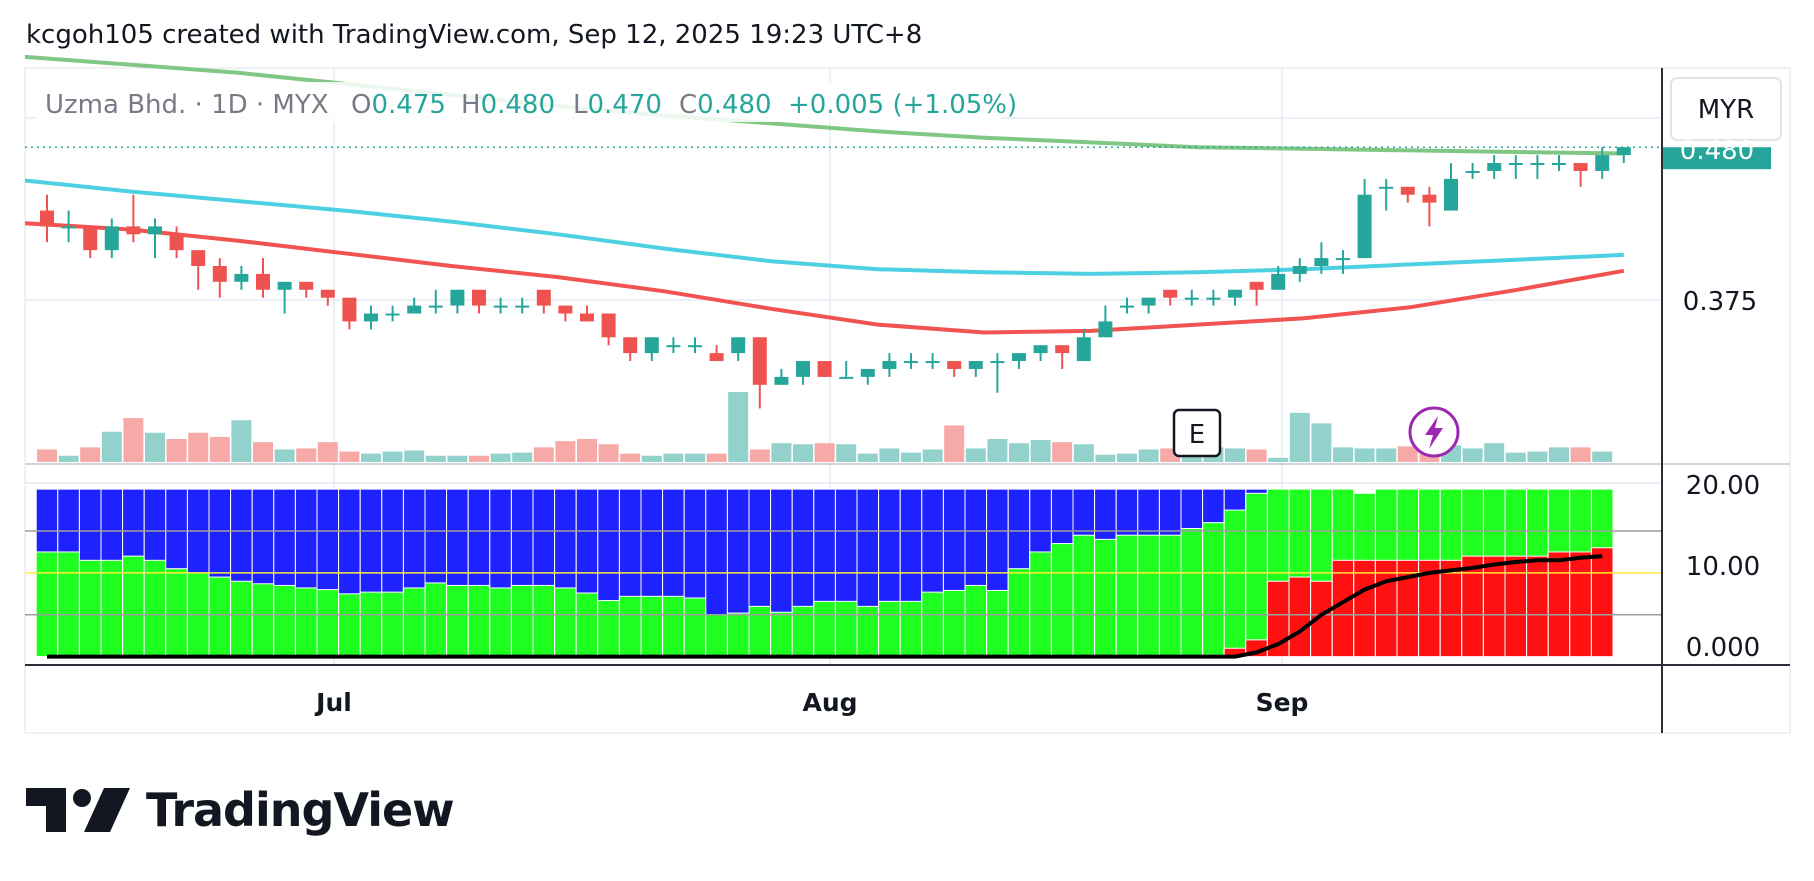  What do you see at coordinates (580, 105) in the screenshot?
I see `legend-l-label: L` at bounding box center [580, 105].